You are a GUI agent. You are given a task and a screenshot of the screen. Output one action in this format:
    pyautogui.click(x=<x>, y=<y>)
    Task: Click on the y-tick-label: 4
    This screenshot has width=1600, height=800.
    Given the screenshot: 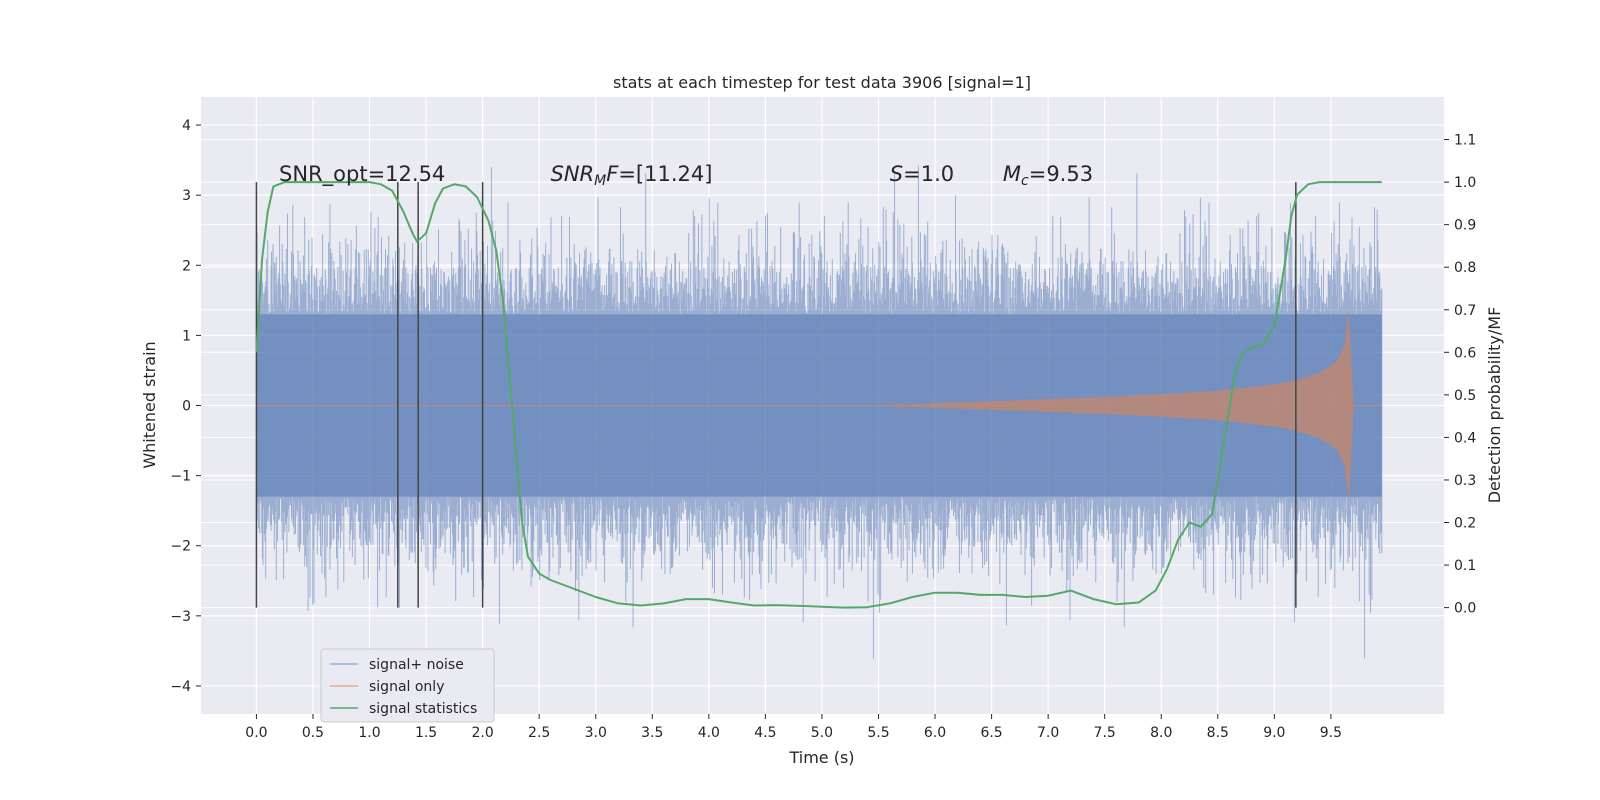 What is the action you would take?
    pyautogui.click(x=186, y=126)
    